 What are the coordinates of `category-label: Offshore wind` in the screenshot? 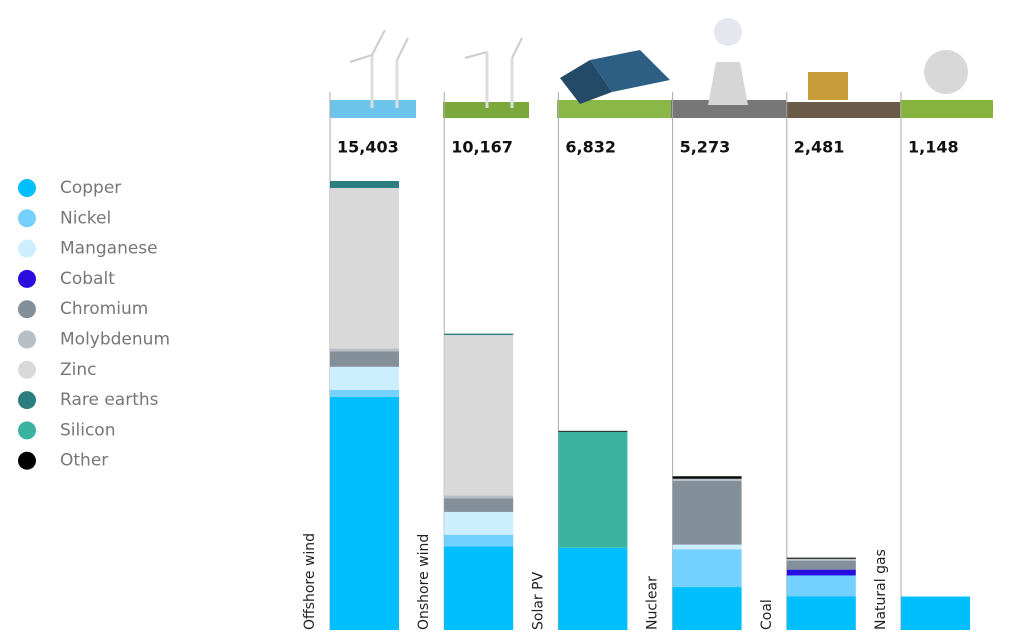 It's located at (310, 581).